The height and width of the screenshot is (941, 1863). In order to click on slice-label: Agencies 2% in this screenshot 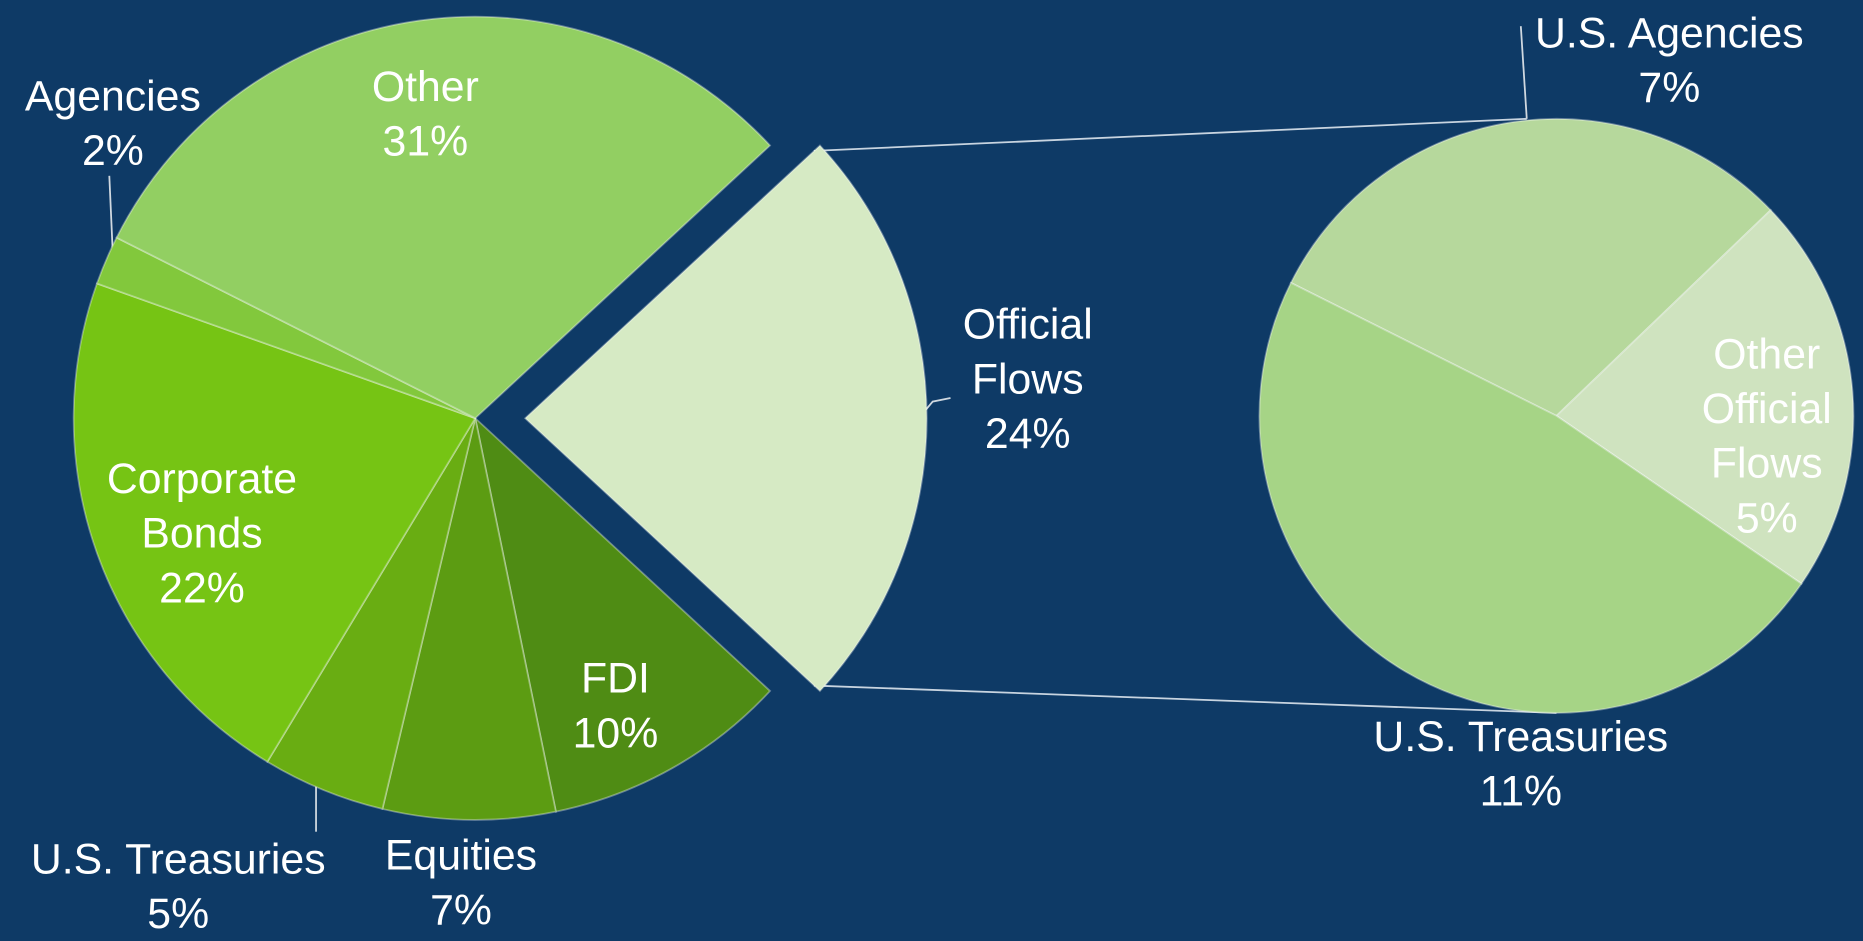, I will do `click(116, 123)`.